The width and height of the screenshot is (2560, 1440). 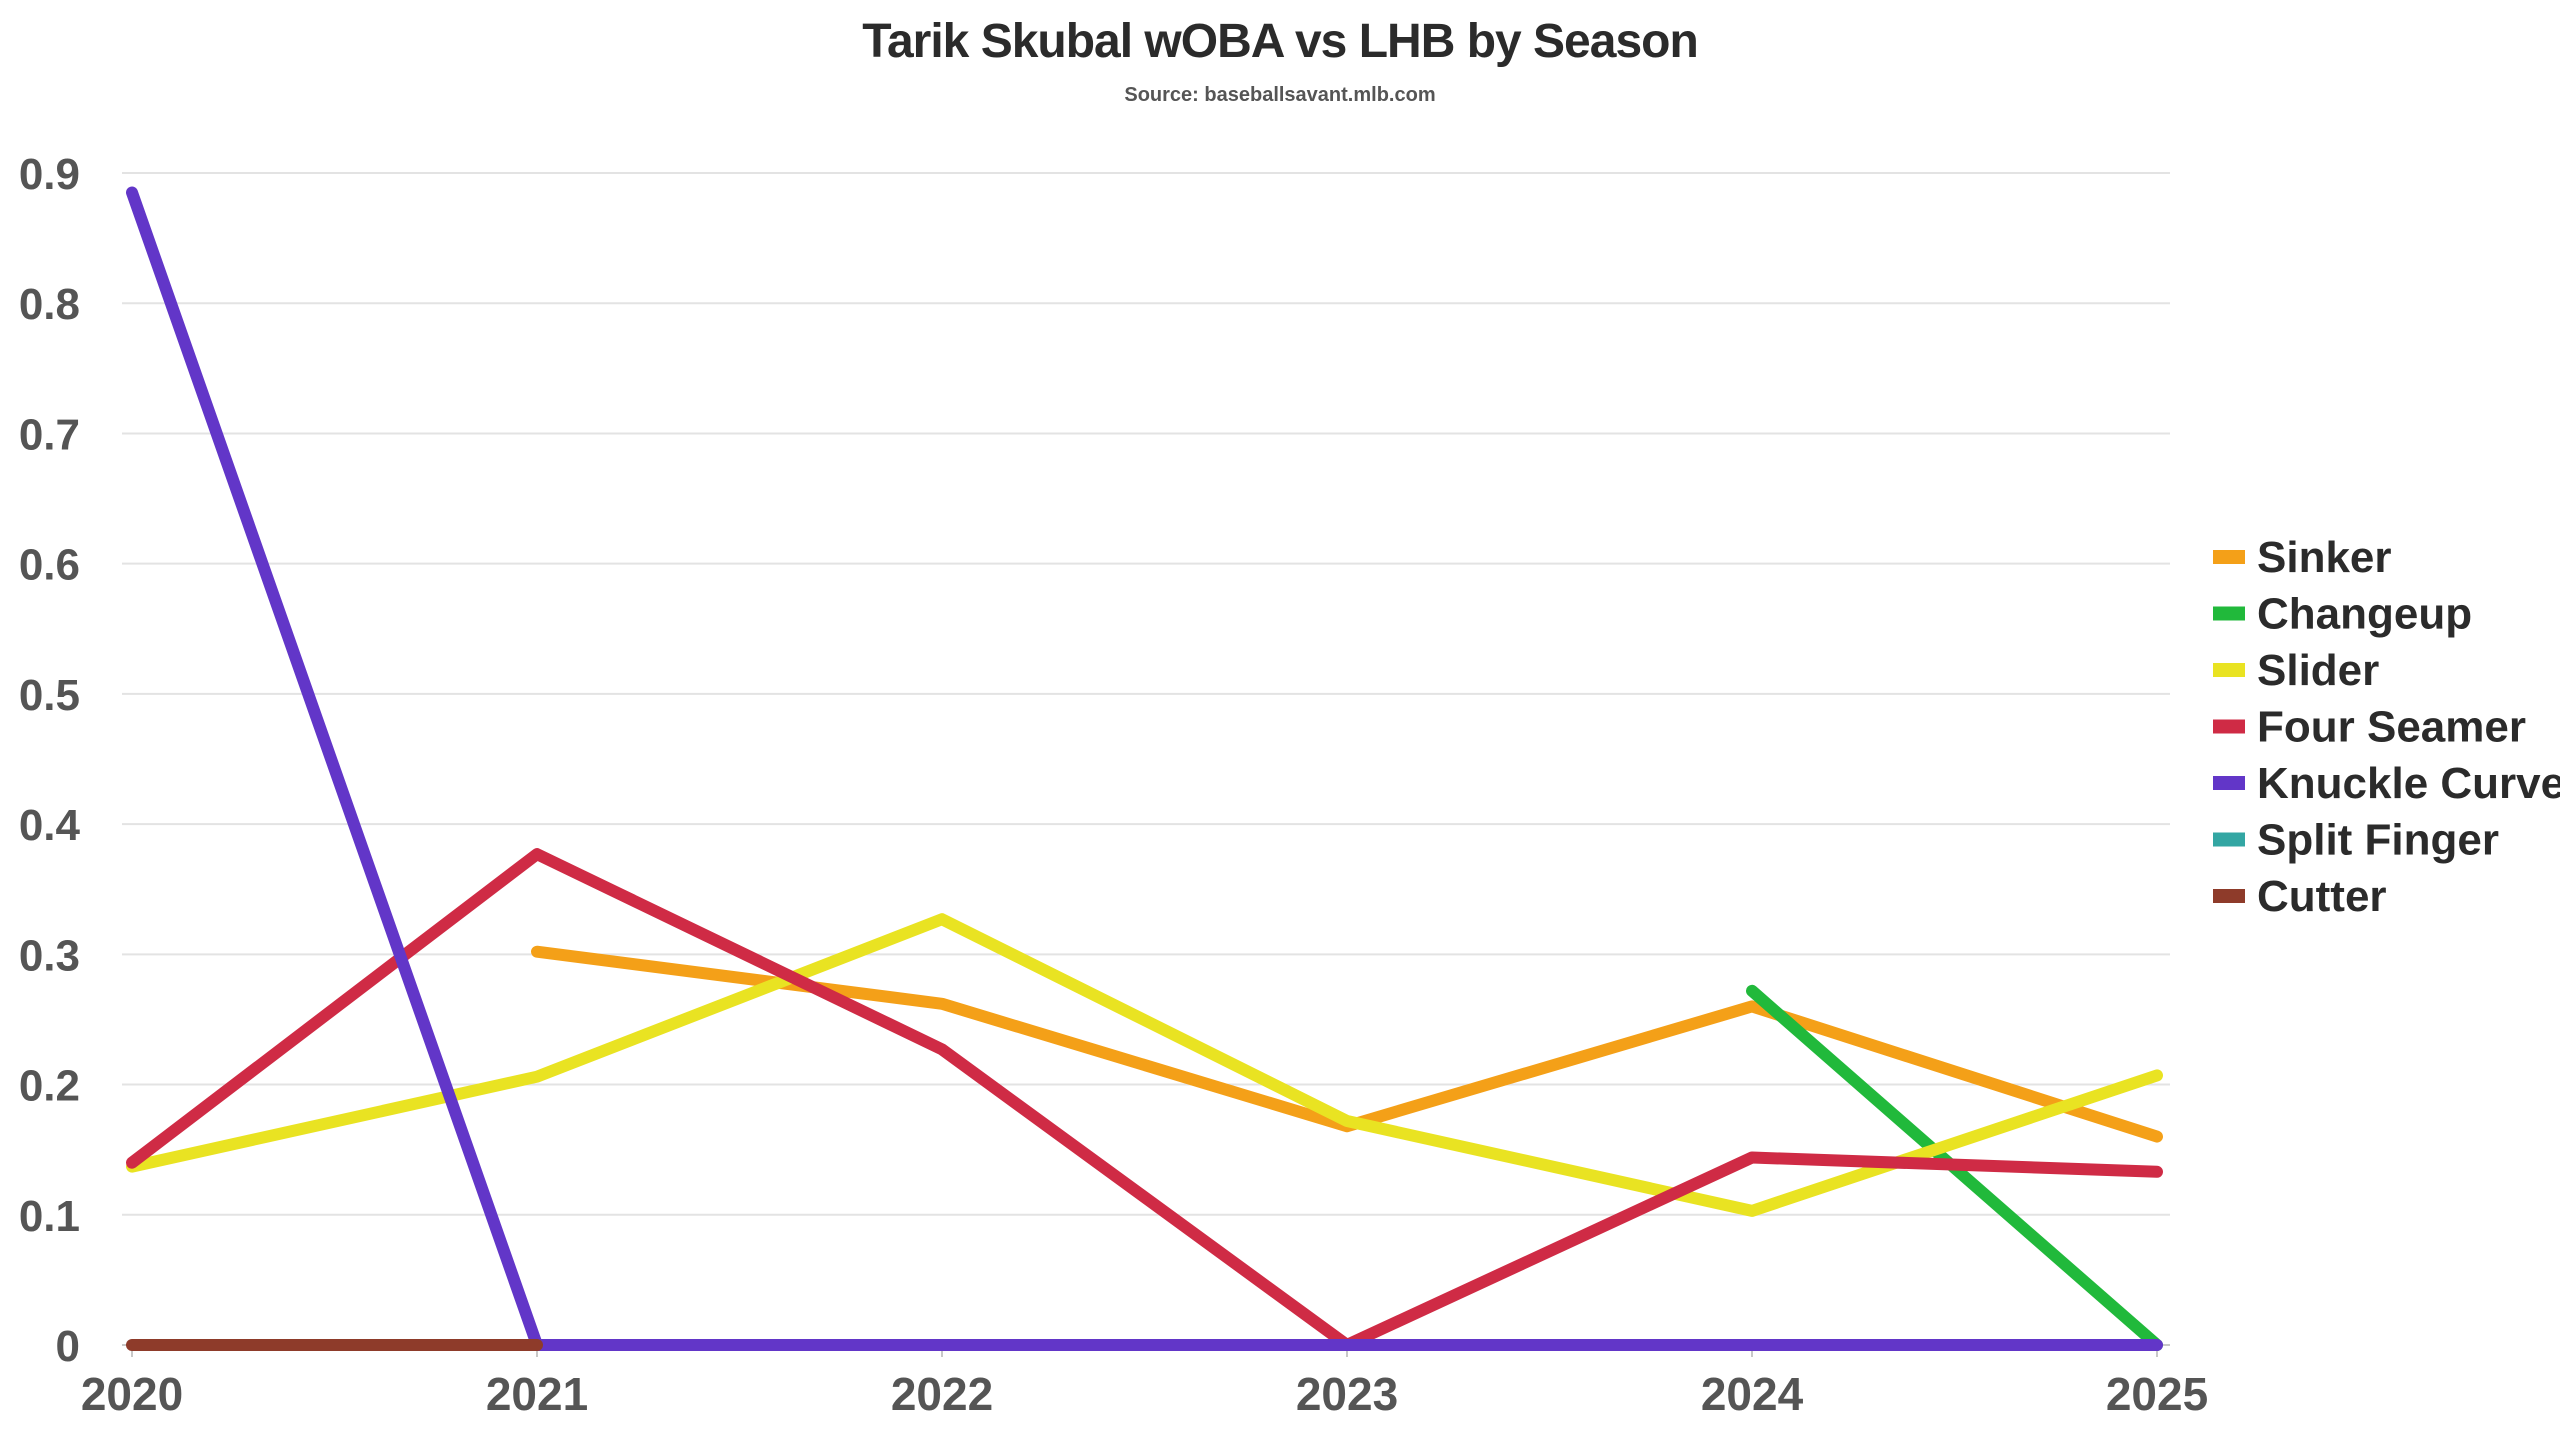 I want to click on y-tick-label: 0.5, so click(x=49, y=695).